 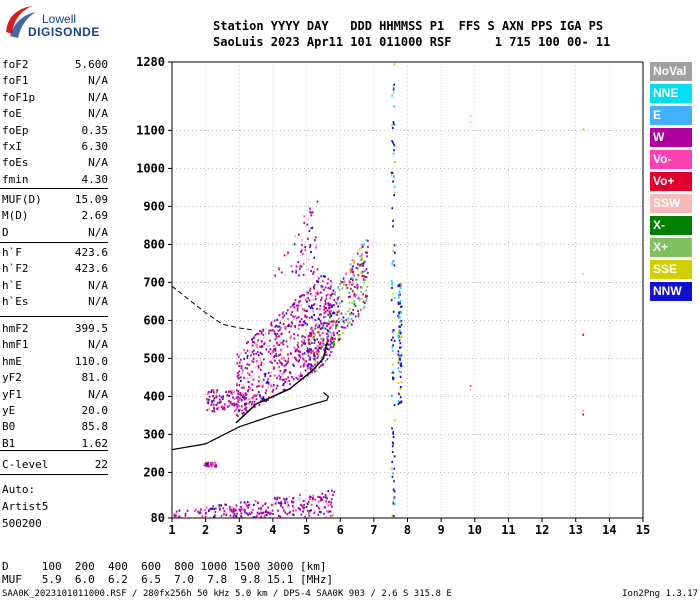 I want to click on legend-item: Vo+, so click(x=671, y=181).